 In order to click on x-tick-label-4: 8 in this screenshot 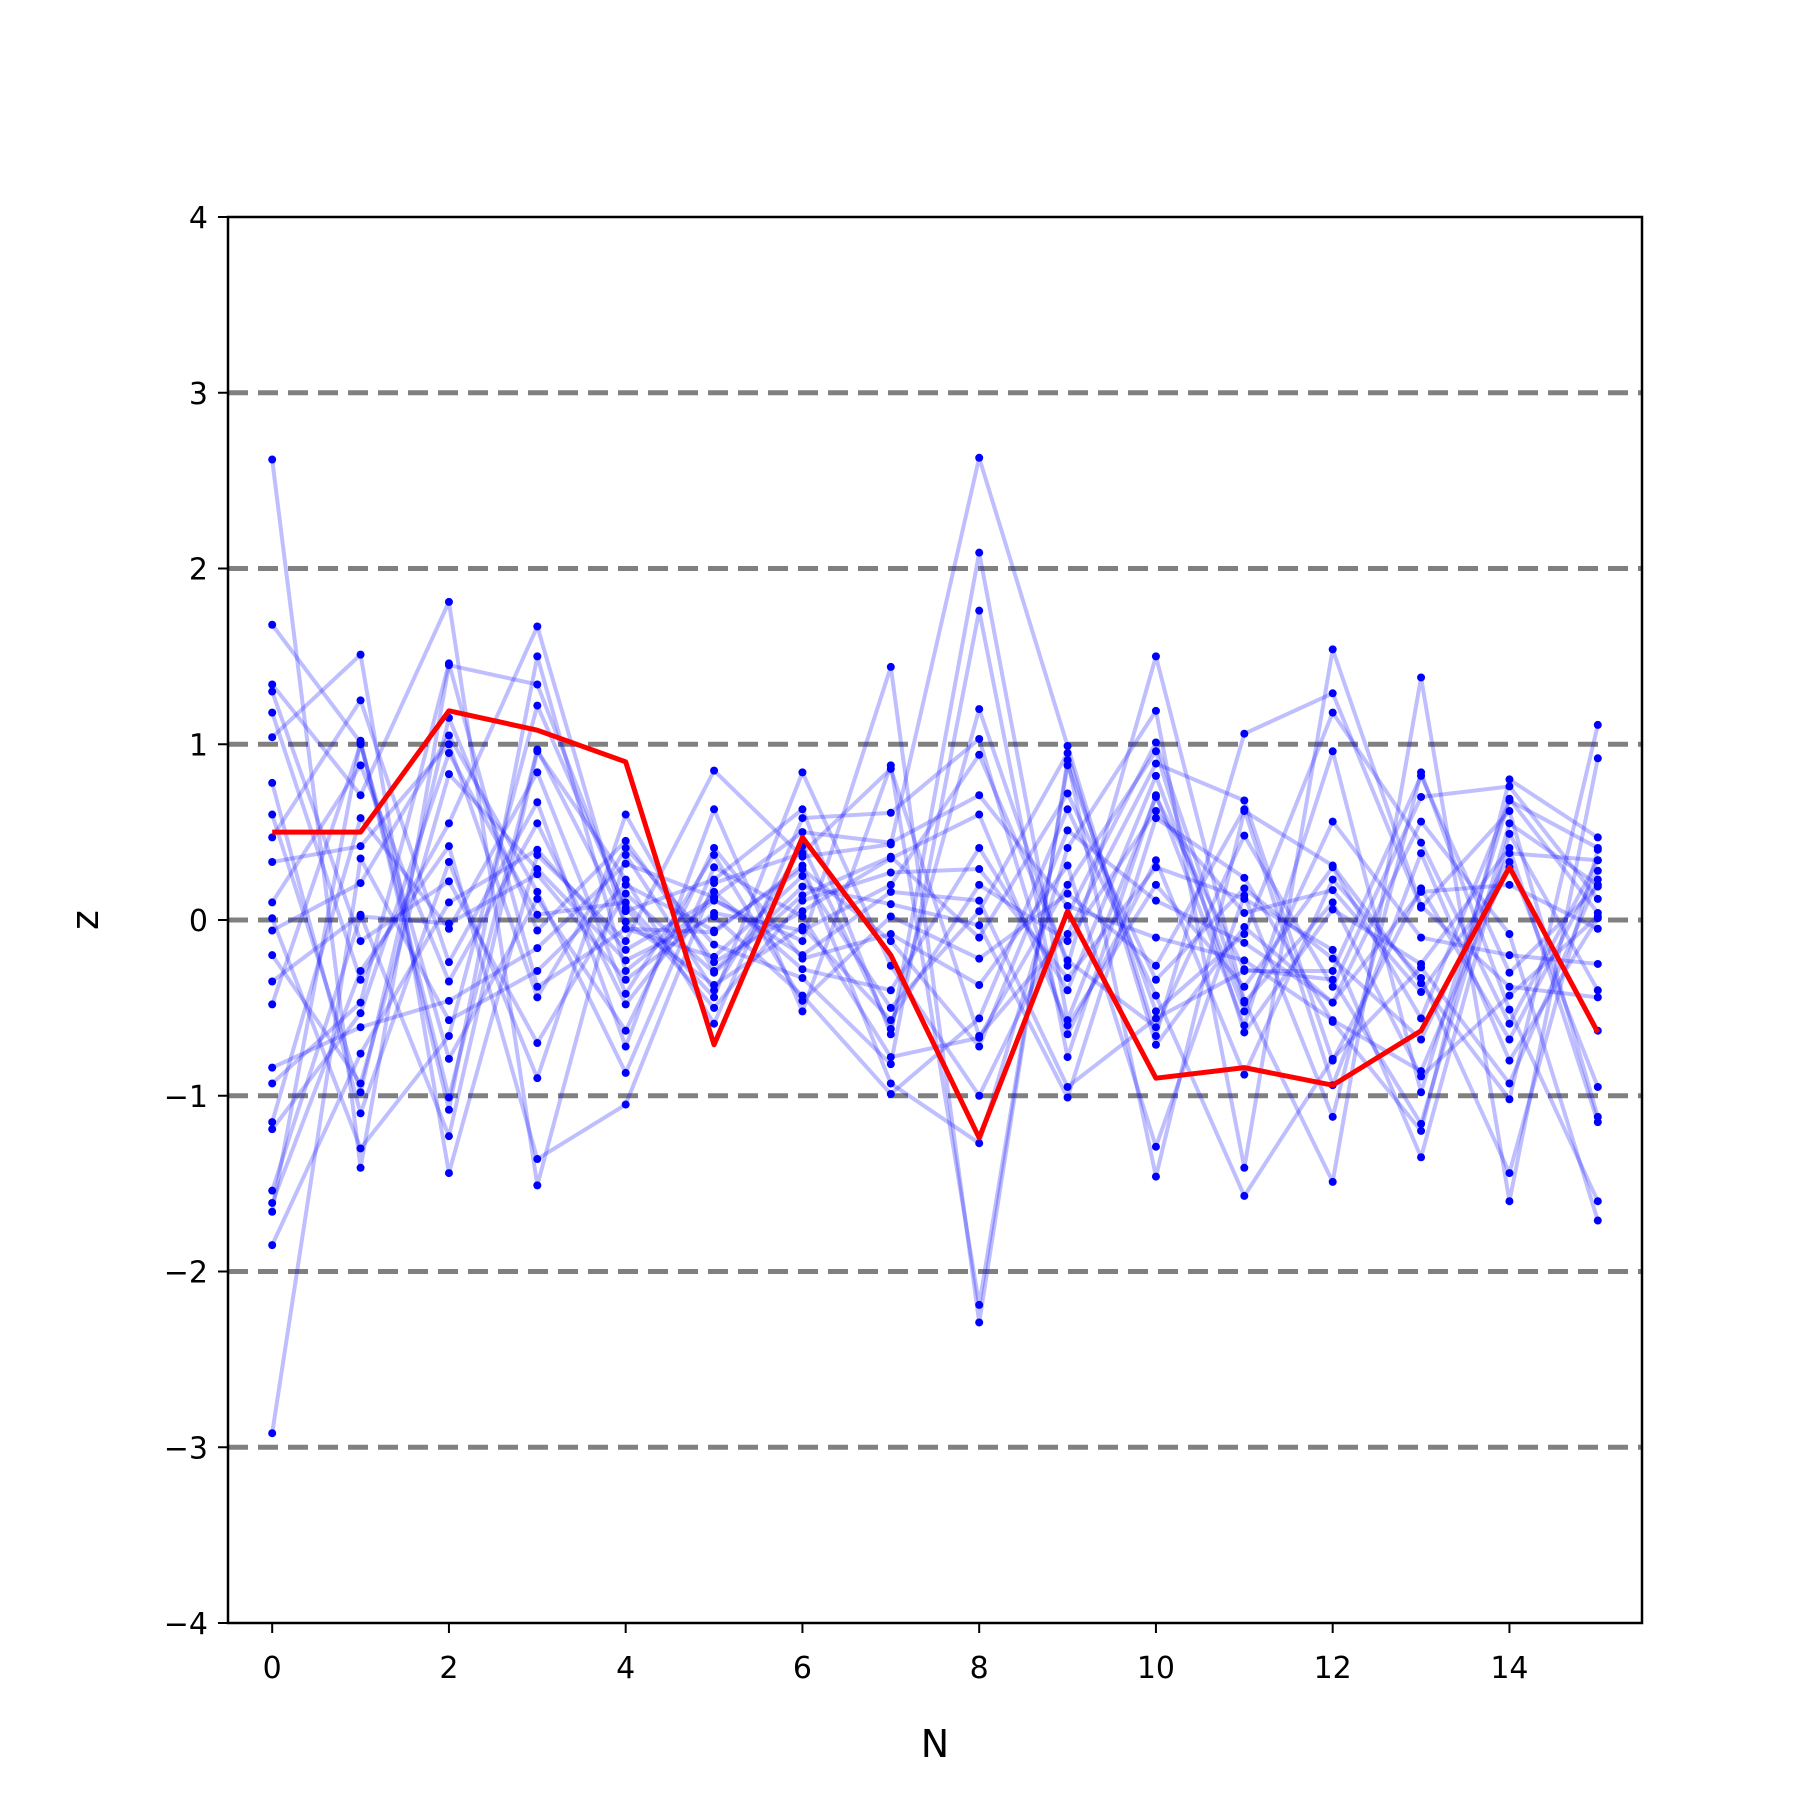, I will do `click(979, 1668)`.